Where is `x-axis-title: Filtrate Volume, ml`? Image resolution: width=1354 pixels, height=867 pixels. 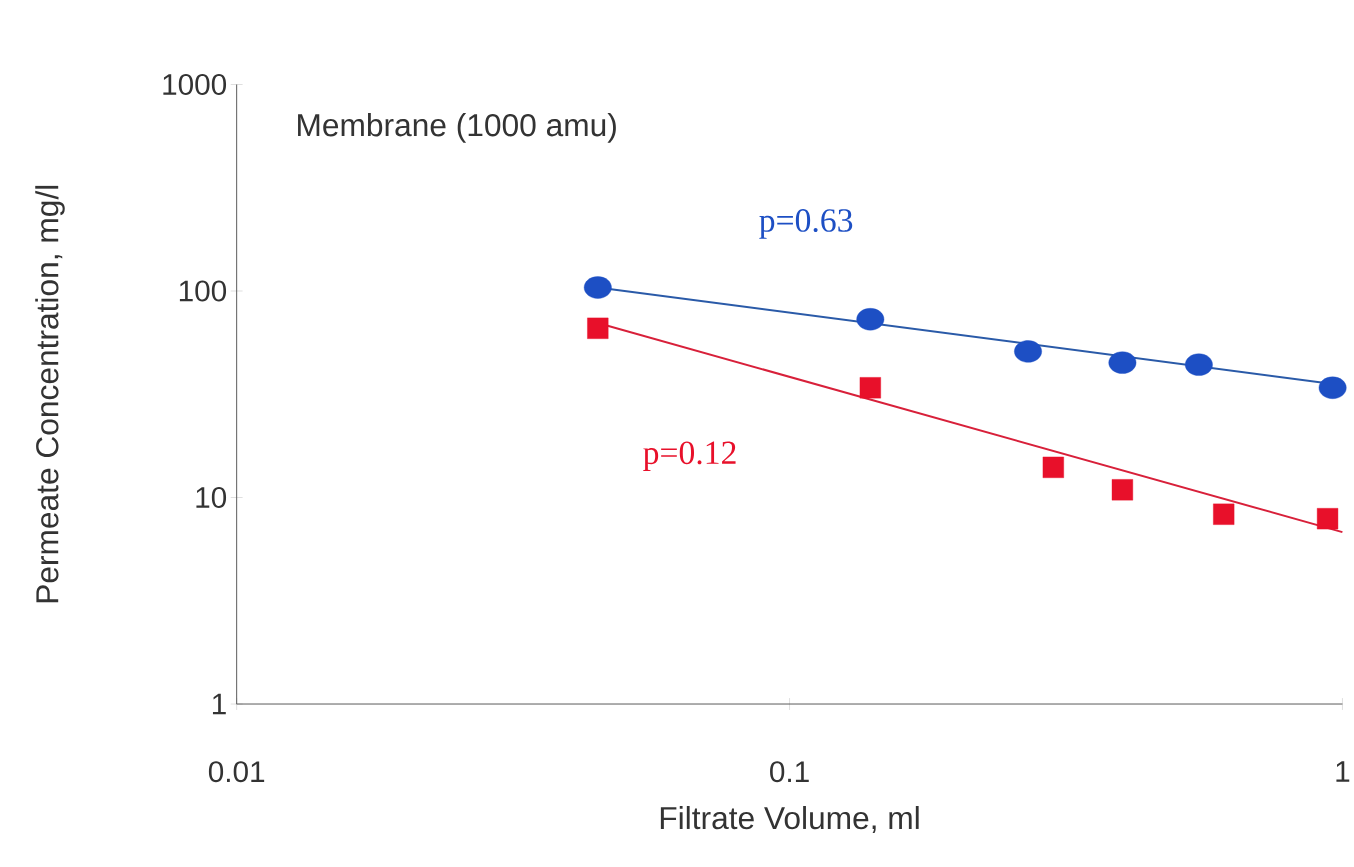 x-axis-title: Filtrate Volume, ml is located at coordinates (789, 819).